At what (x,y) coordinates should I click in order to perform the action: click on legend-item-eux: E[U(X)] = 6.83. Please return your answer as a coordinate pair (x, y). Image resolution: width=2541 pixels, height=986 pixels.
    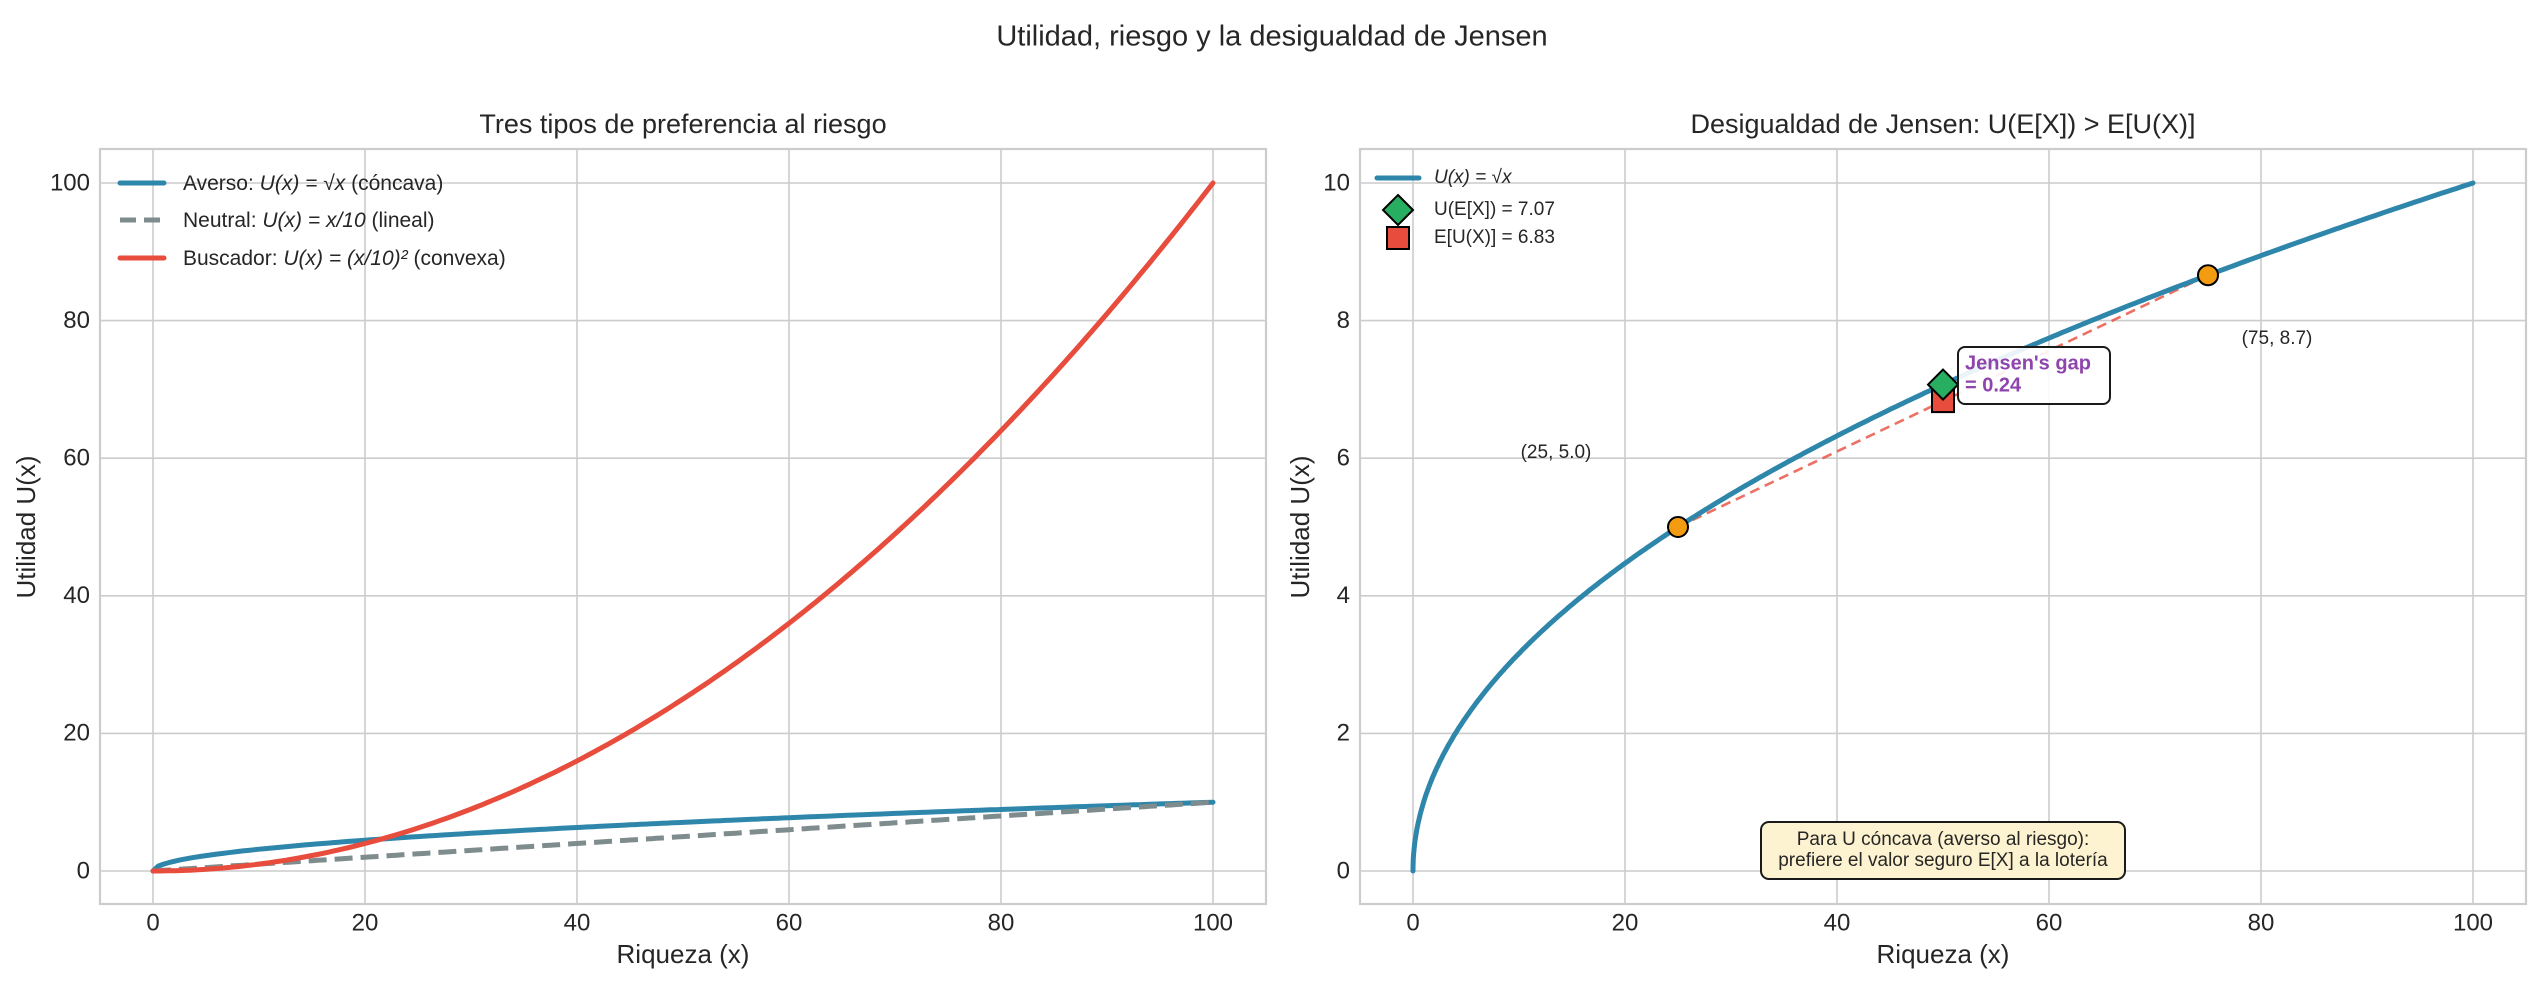
    Looking at the image, I should click on (1470, 238).